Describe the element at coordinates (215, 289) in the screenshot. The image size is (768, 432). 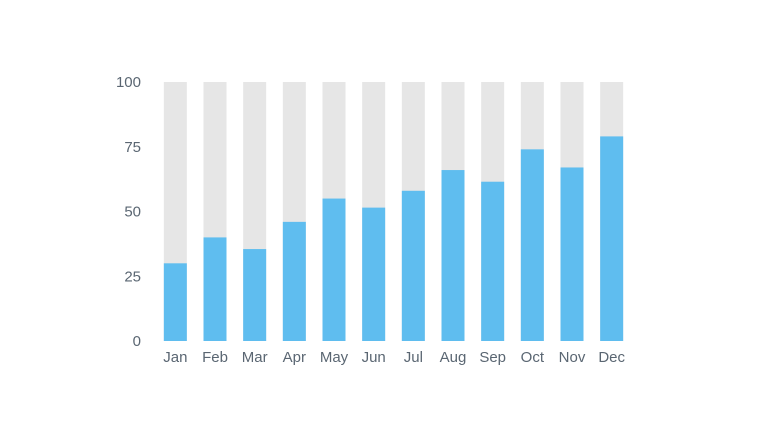
I see `bar-feb` at that location.